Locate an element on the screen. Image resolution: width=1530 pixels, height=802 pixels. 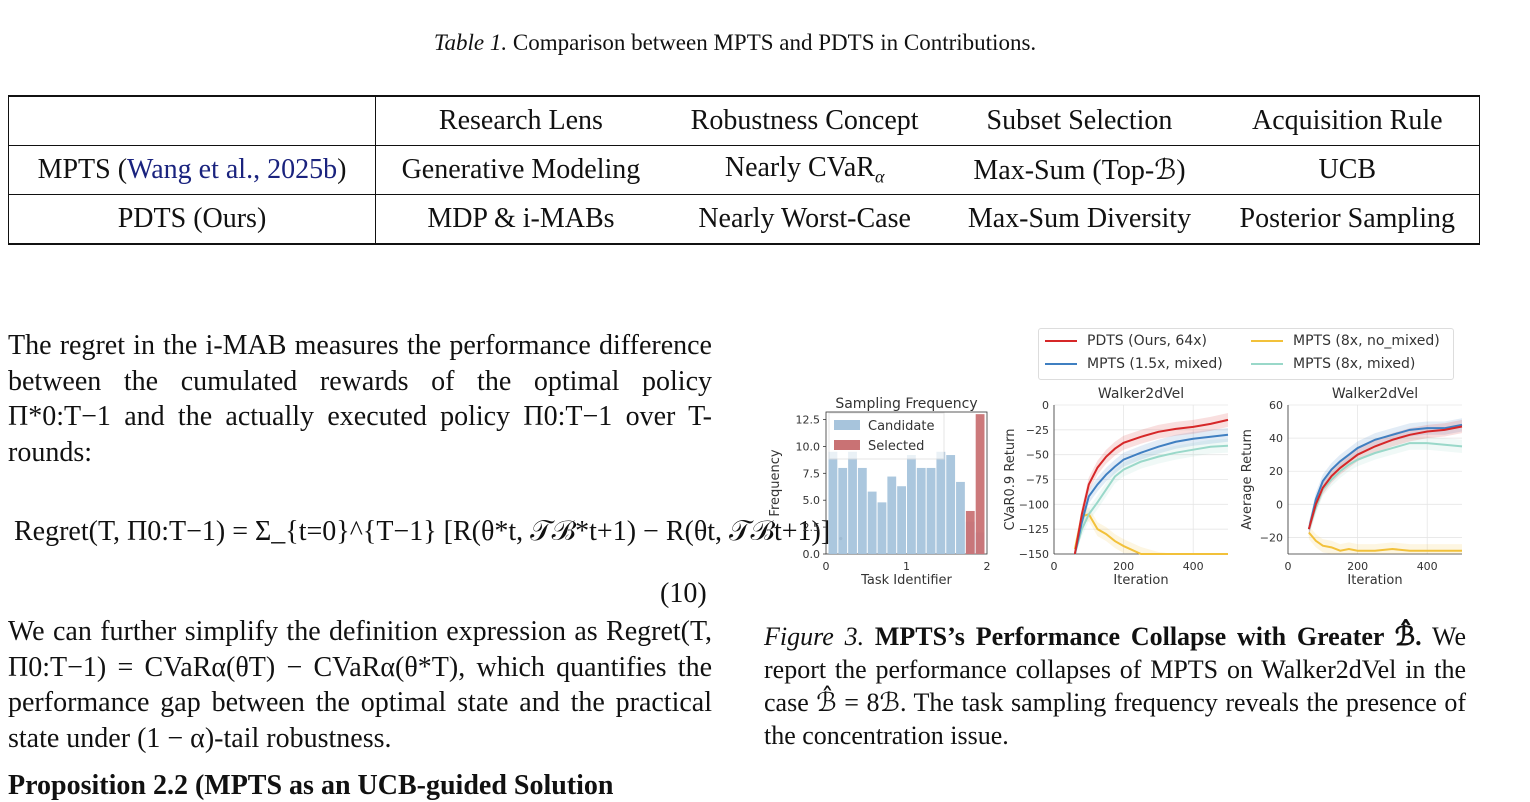
header-acquisition-rule: Acquisition Rule is located at coordinates (1347, 121).